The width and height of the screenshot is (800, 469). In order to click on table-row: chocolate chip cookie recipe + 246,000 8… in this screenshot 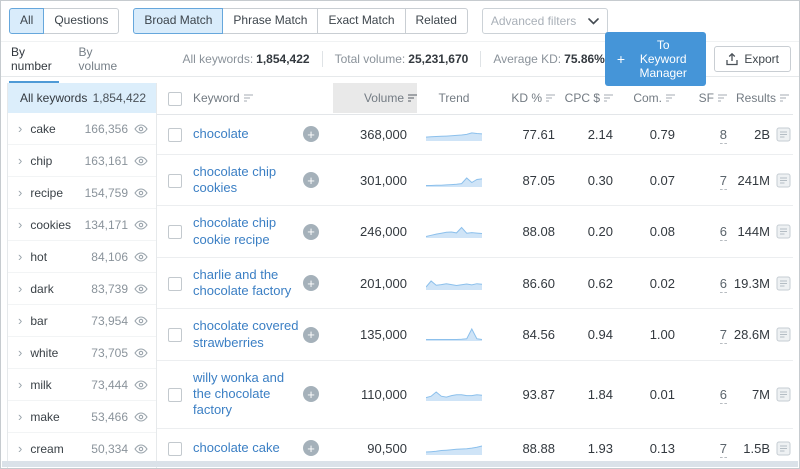, I will do `click(475, 232)`.